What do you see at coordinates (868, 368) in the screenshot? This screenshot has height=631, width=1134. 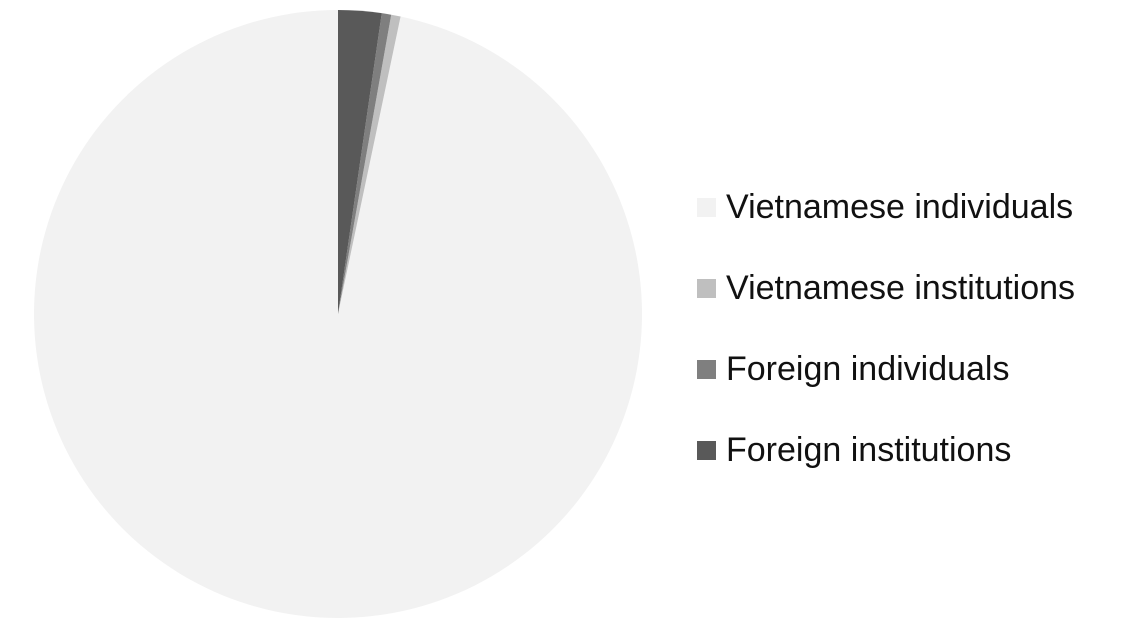 I see `legend-label: Foreign individuals` at bounding box center [868, 368].